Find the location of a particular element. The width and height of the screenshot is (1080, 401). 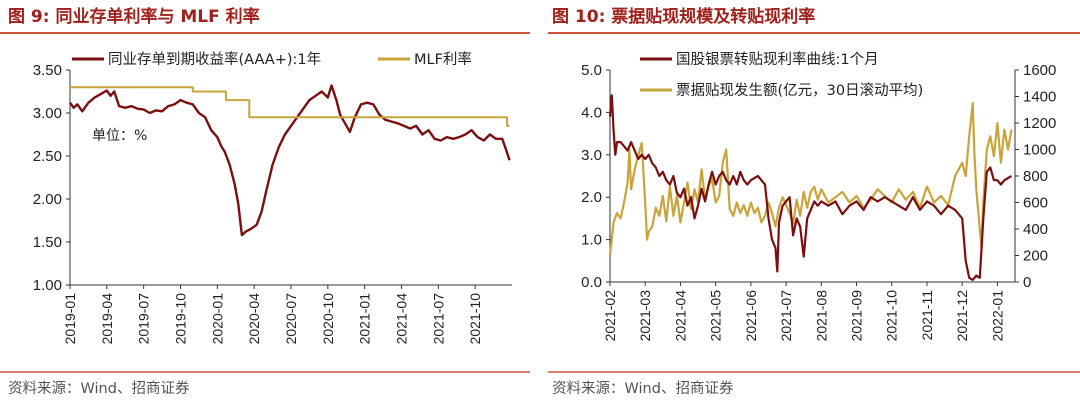

chart2-y-tick-label: 5.0 is located at coordinates (591, 70).